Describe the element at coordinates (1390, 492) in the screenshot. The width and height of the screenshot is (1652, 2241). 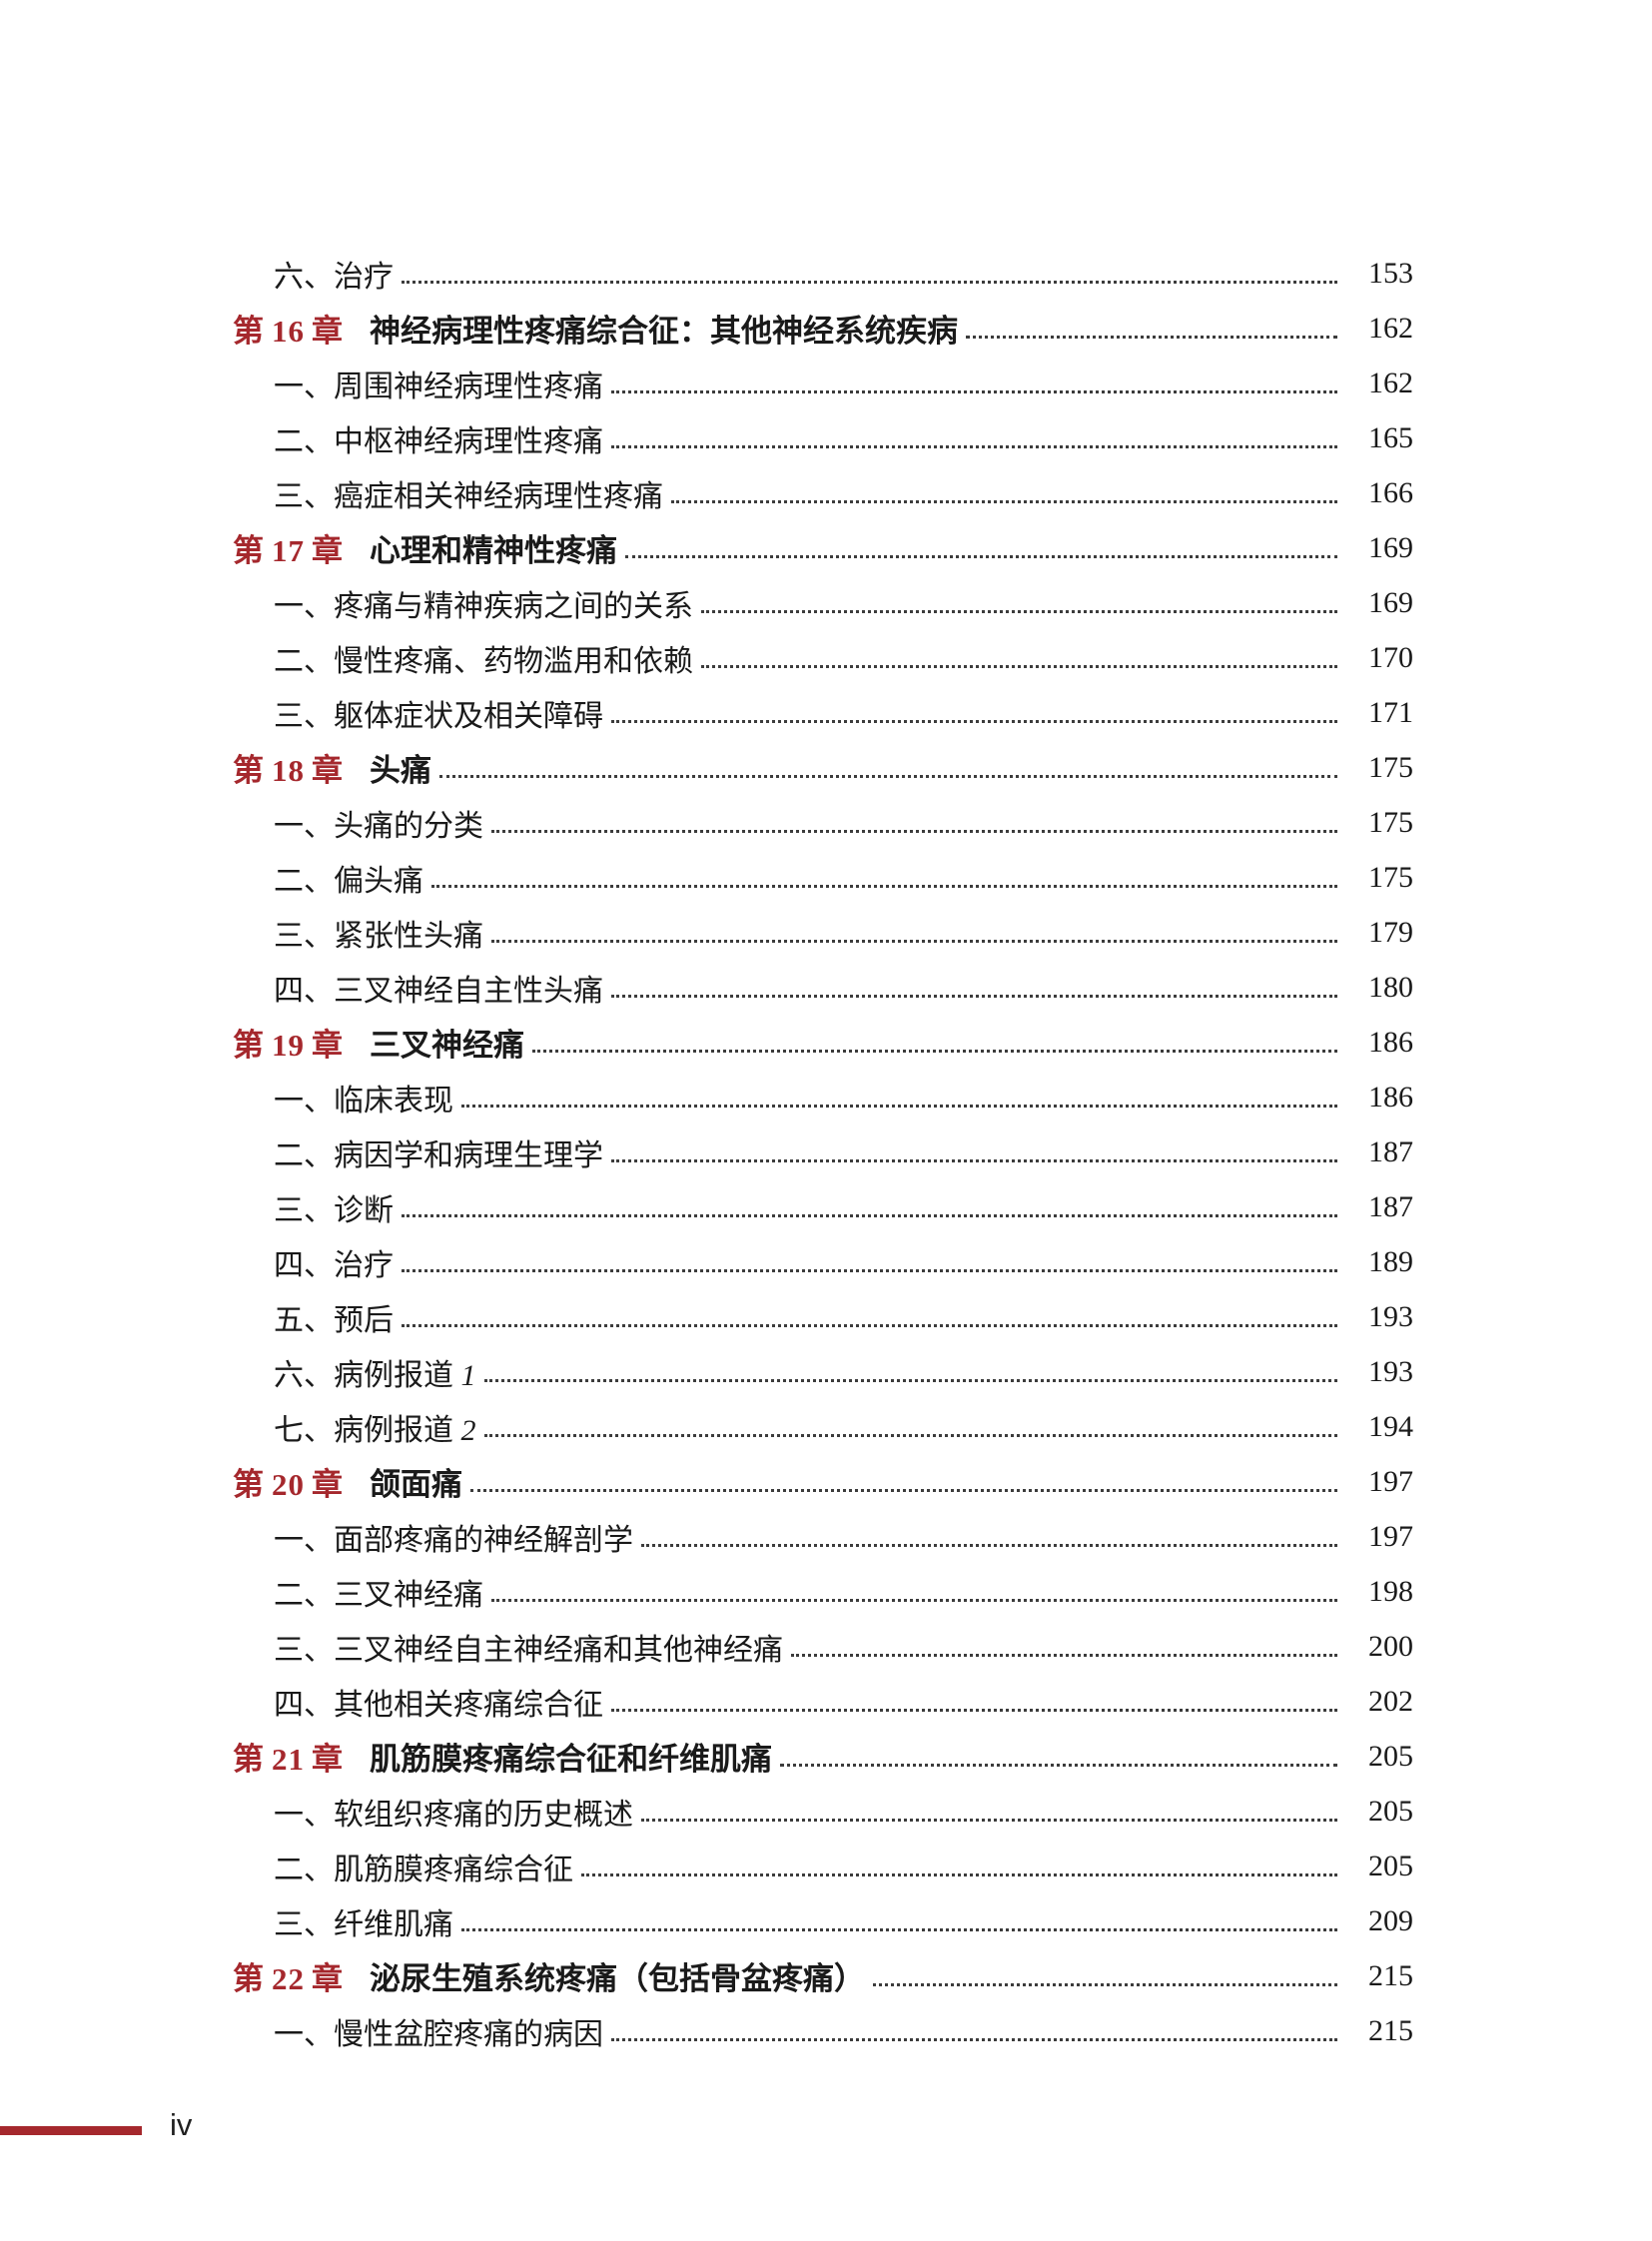
I see `page-number: 166` at that location.